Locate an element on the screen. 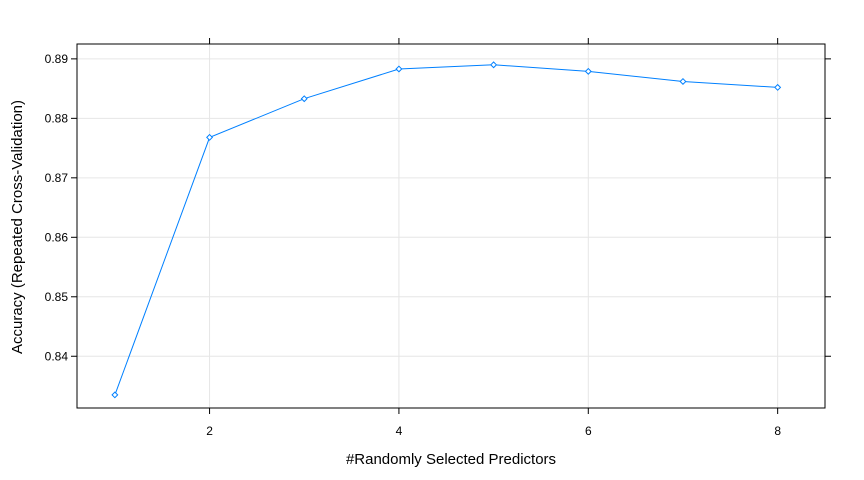  x-tick-label: 2 is located at coordinates (209, 431).